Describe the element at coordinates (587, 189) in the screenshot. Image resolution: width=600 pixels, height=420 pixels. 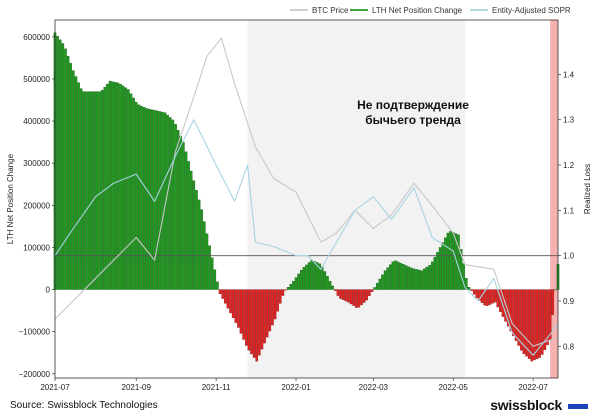
I see `y-right-axis-title: Realized Loss` at that location.